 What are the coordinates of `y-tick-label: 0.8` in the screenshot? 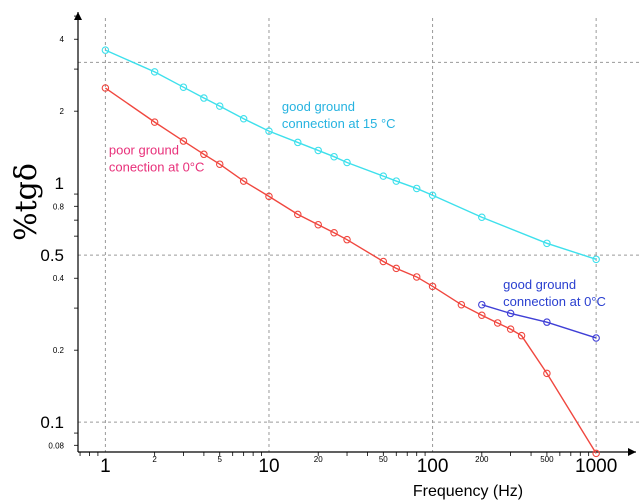 It's located at (59, 206).